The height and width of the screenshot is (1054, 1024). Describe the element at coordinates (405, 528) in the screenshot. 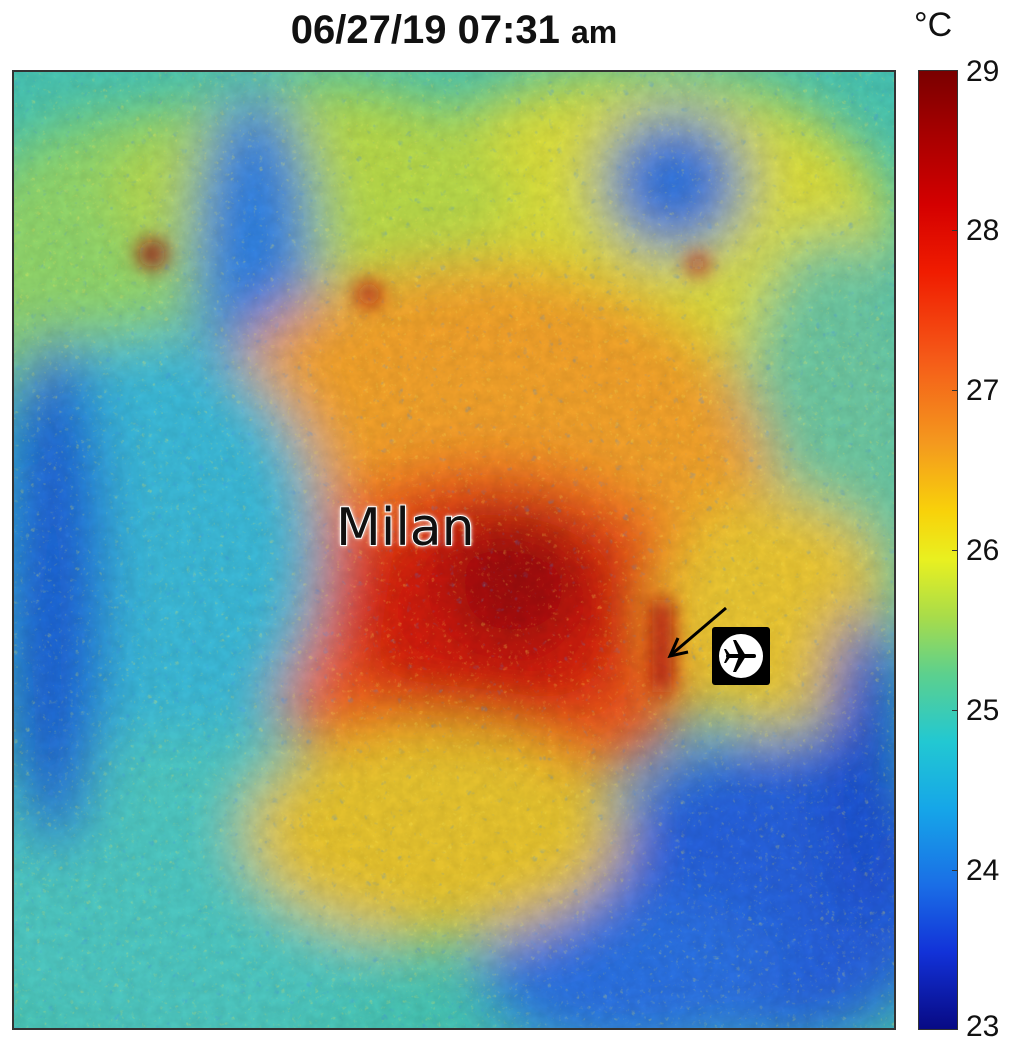

I see `city-label: Milan` at that location.